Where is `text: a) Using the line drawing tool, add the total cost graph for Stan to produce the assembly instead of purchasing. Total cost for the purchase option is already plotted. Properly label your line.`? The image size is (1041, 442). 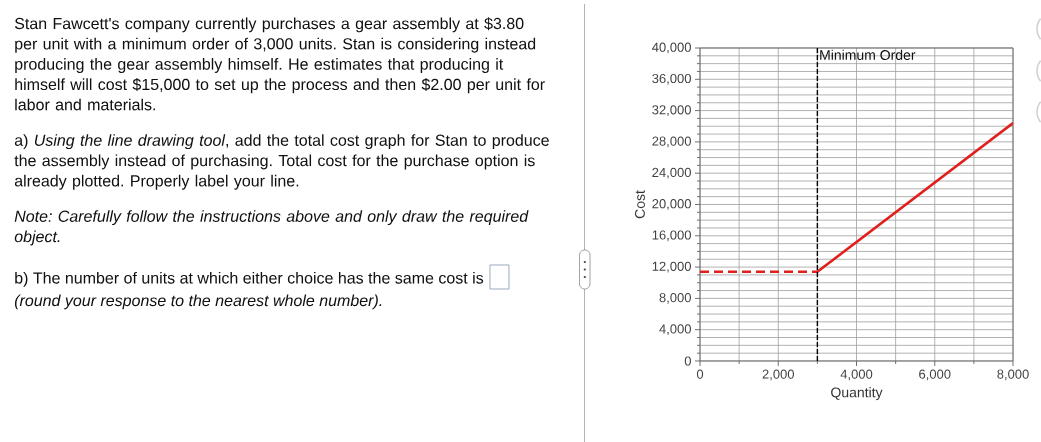
text: a) Using the line drawing tool, add the total cost graph for Stan to produce the assembly instead of purchasing. Total cost for the purchase option is already plotted. Properly label your line. is located at coordinates (281, 162).